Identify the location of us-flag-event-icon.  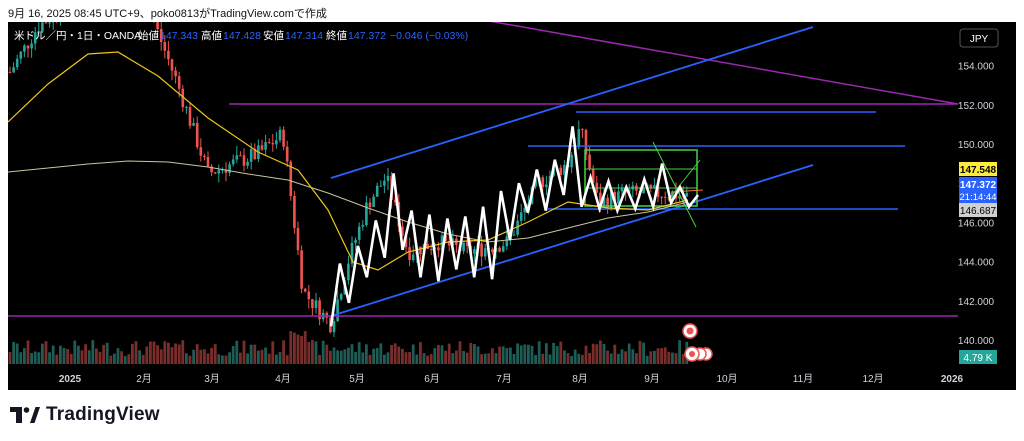
(690, 331).